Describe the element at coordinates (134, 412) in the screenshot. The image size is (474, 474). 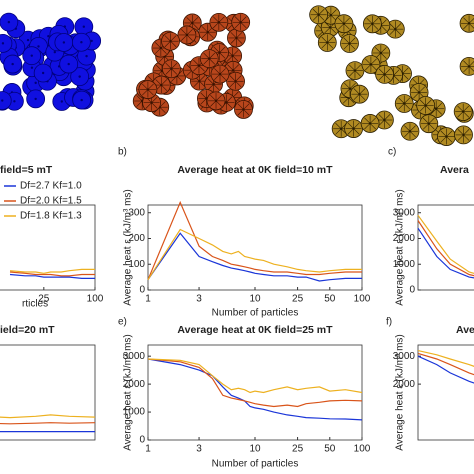
I see `y-tick-label: 1000` at that location.